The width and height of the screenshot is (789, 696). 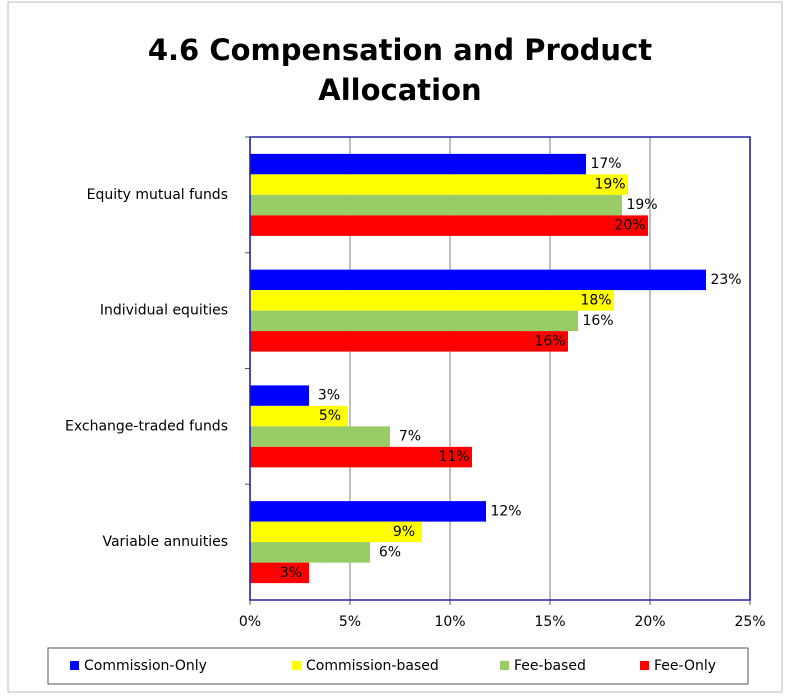 I want to click on legend-box, so click(x=398, y=666).